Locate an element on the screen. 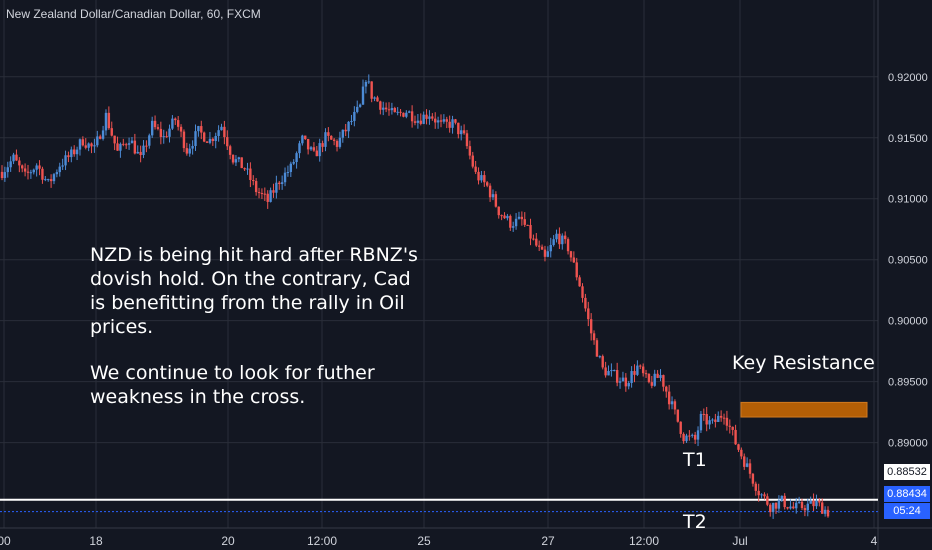 This screenshot has width=932, height=550. x-tick-label: 00 is located at coordinates (5, 541).